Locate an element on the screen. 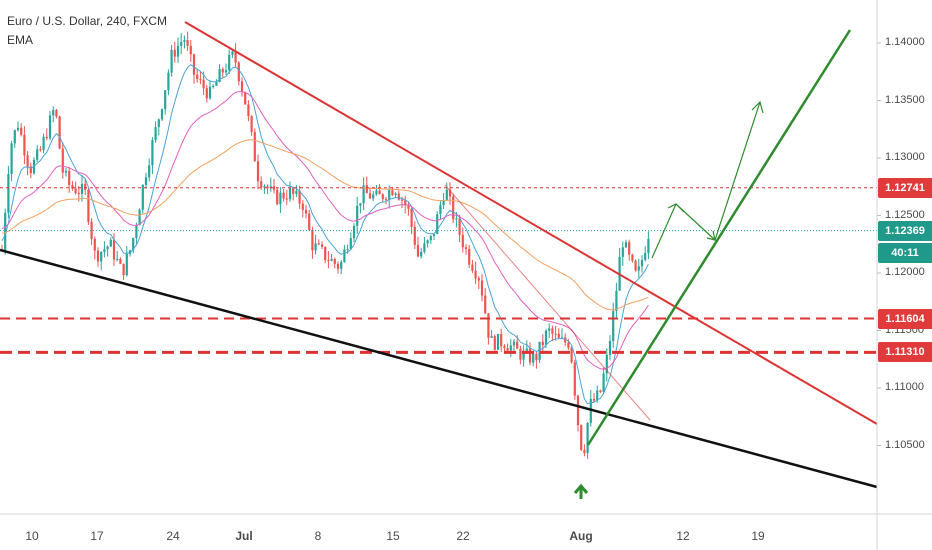  time-tick-label: Jul is located at coordinates (244, 536).